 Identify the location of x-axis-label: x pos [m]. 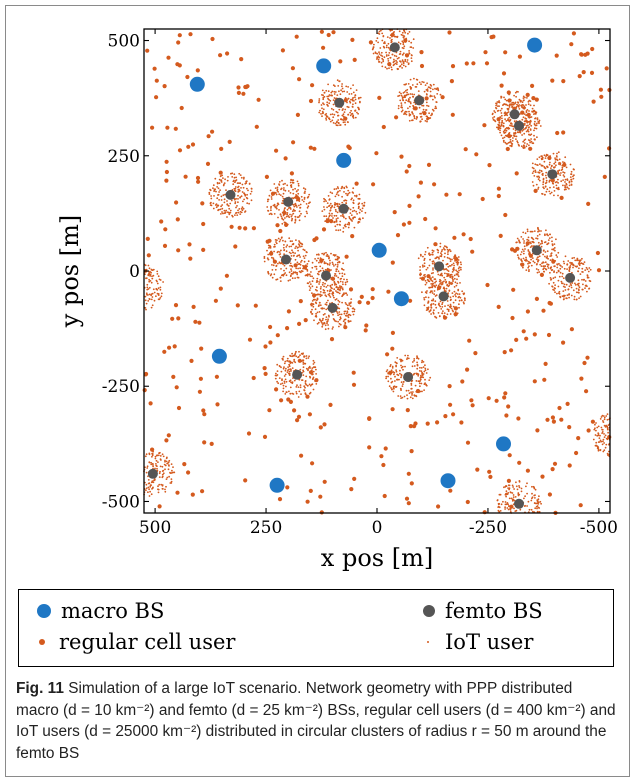
(377, 558).